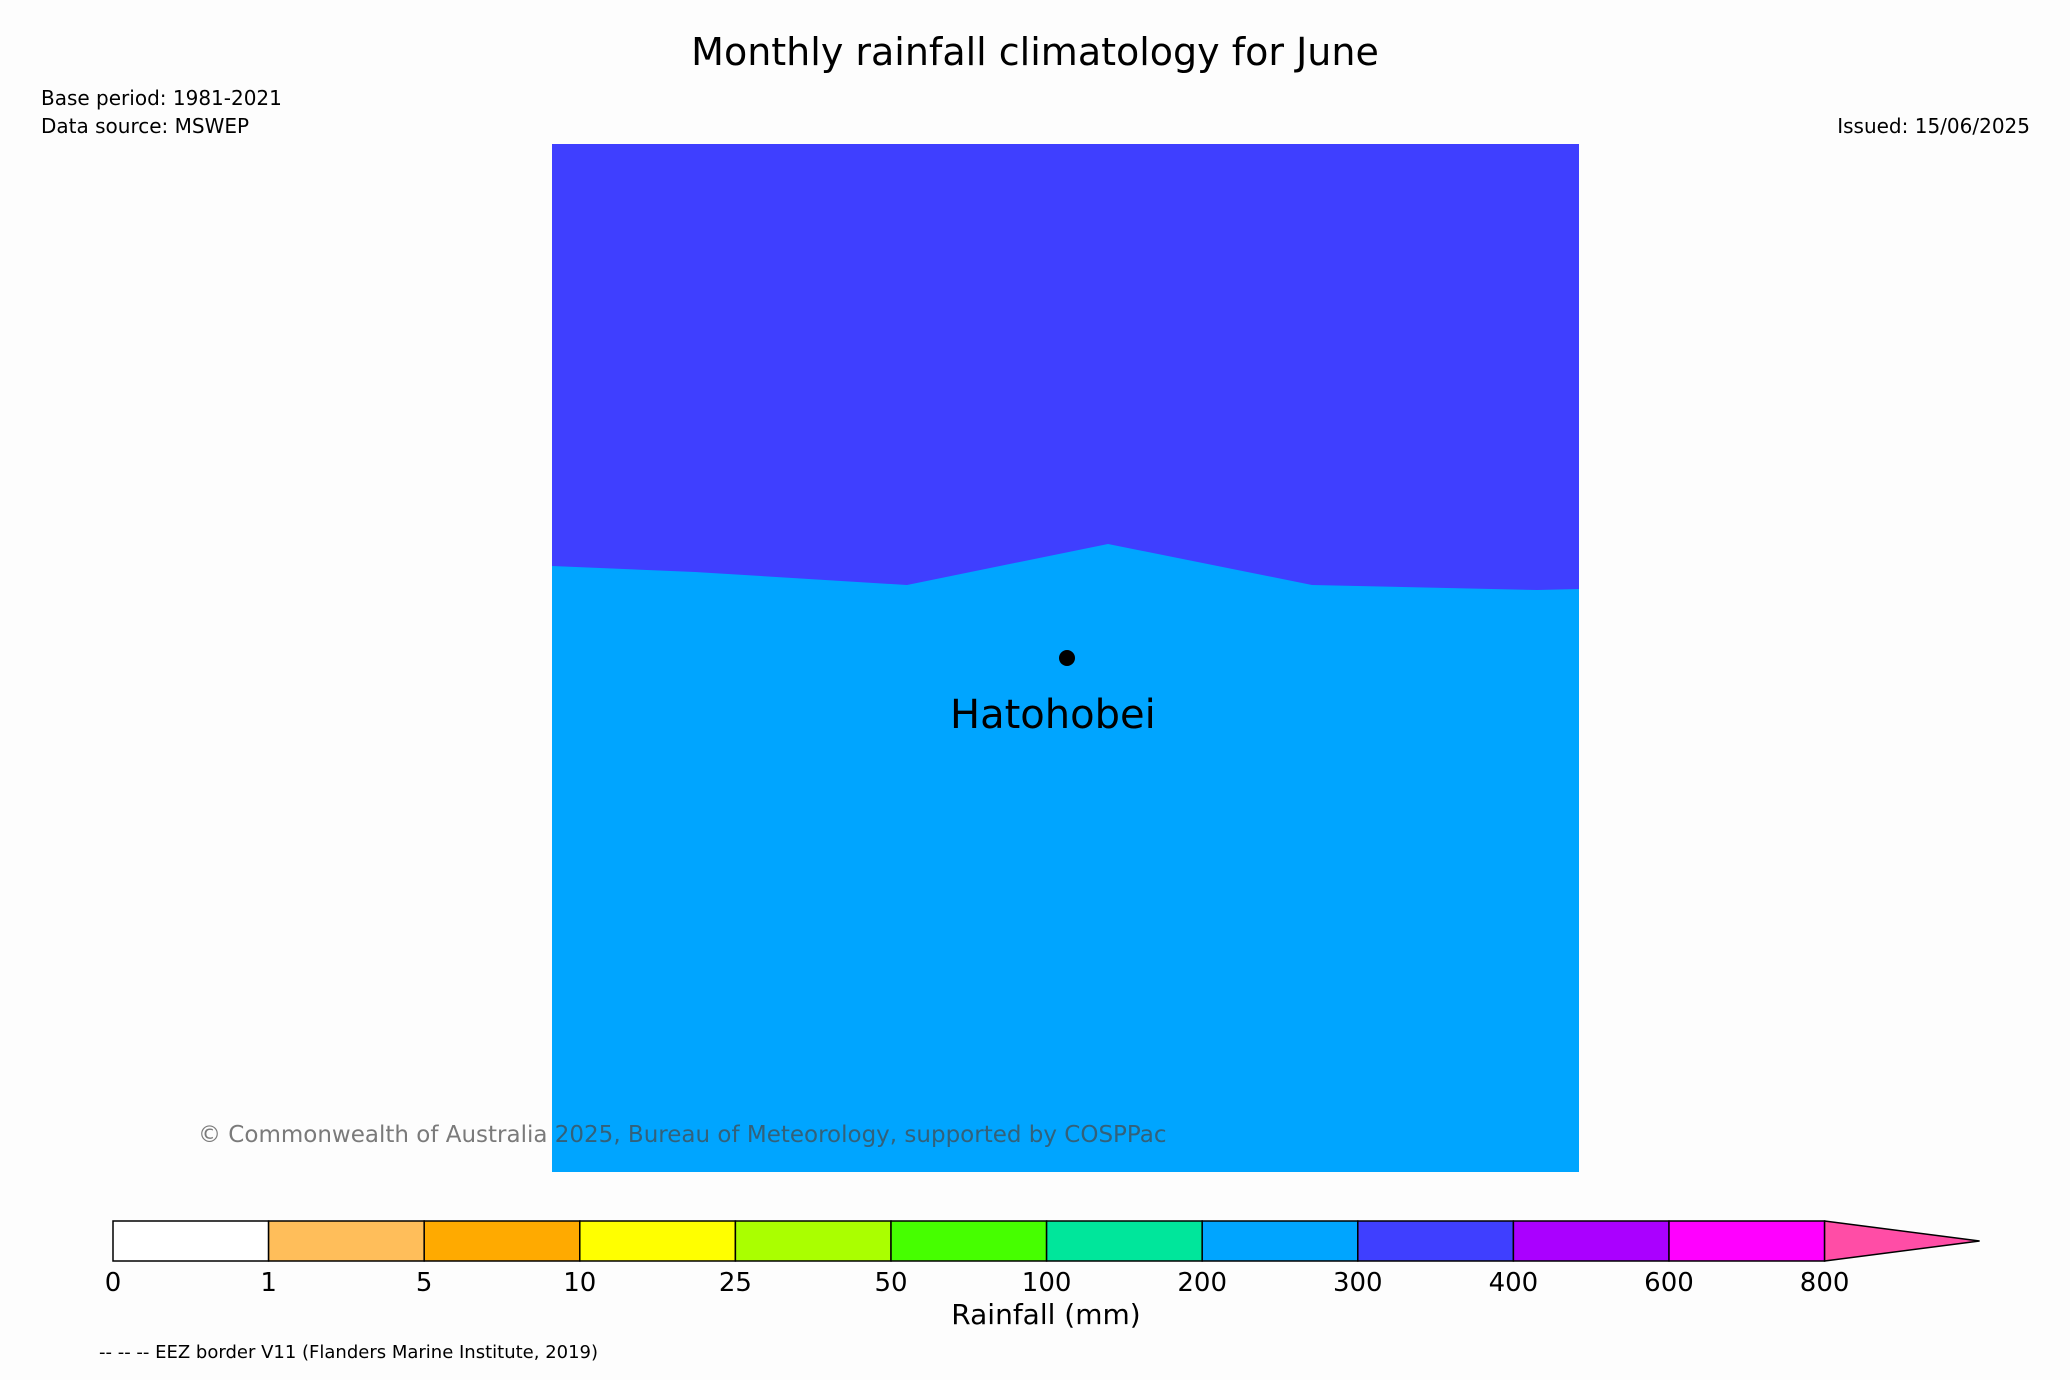 This screenshot has height=1380, width=2070. I want to click on colorbar-tick-label: 0, so click(113, 1283).